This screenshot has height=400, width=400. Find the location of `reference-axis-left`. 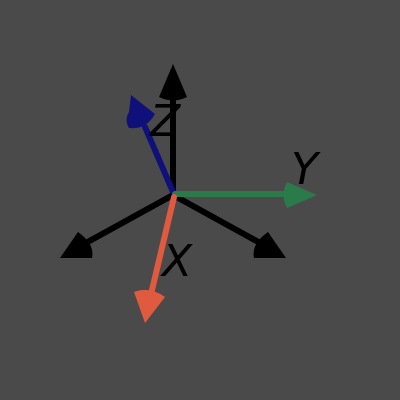

reference-axis-left is located at coordinates (118, 225).